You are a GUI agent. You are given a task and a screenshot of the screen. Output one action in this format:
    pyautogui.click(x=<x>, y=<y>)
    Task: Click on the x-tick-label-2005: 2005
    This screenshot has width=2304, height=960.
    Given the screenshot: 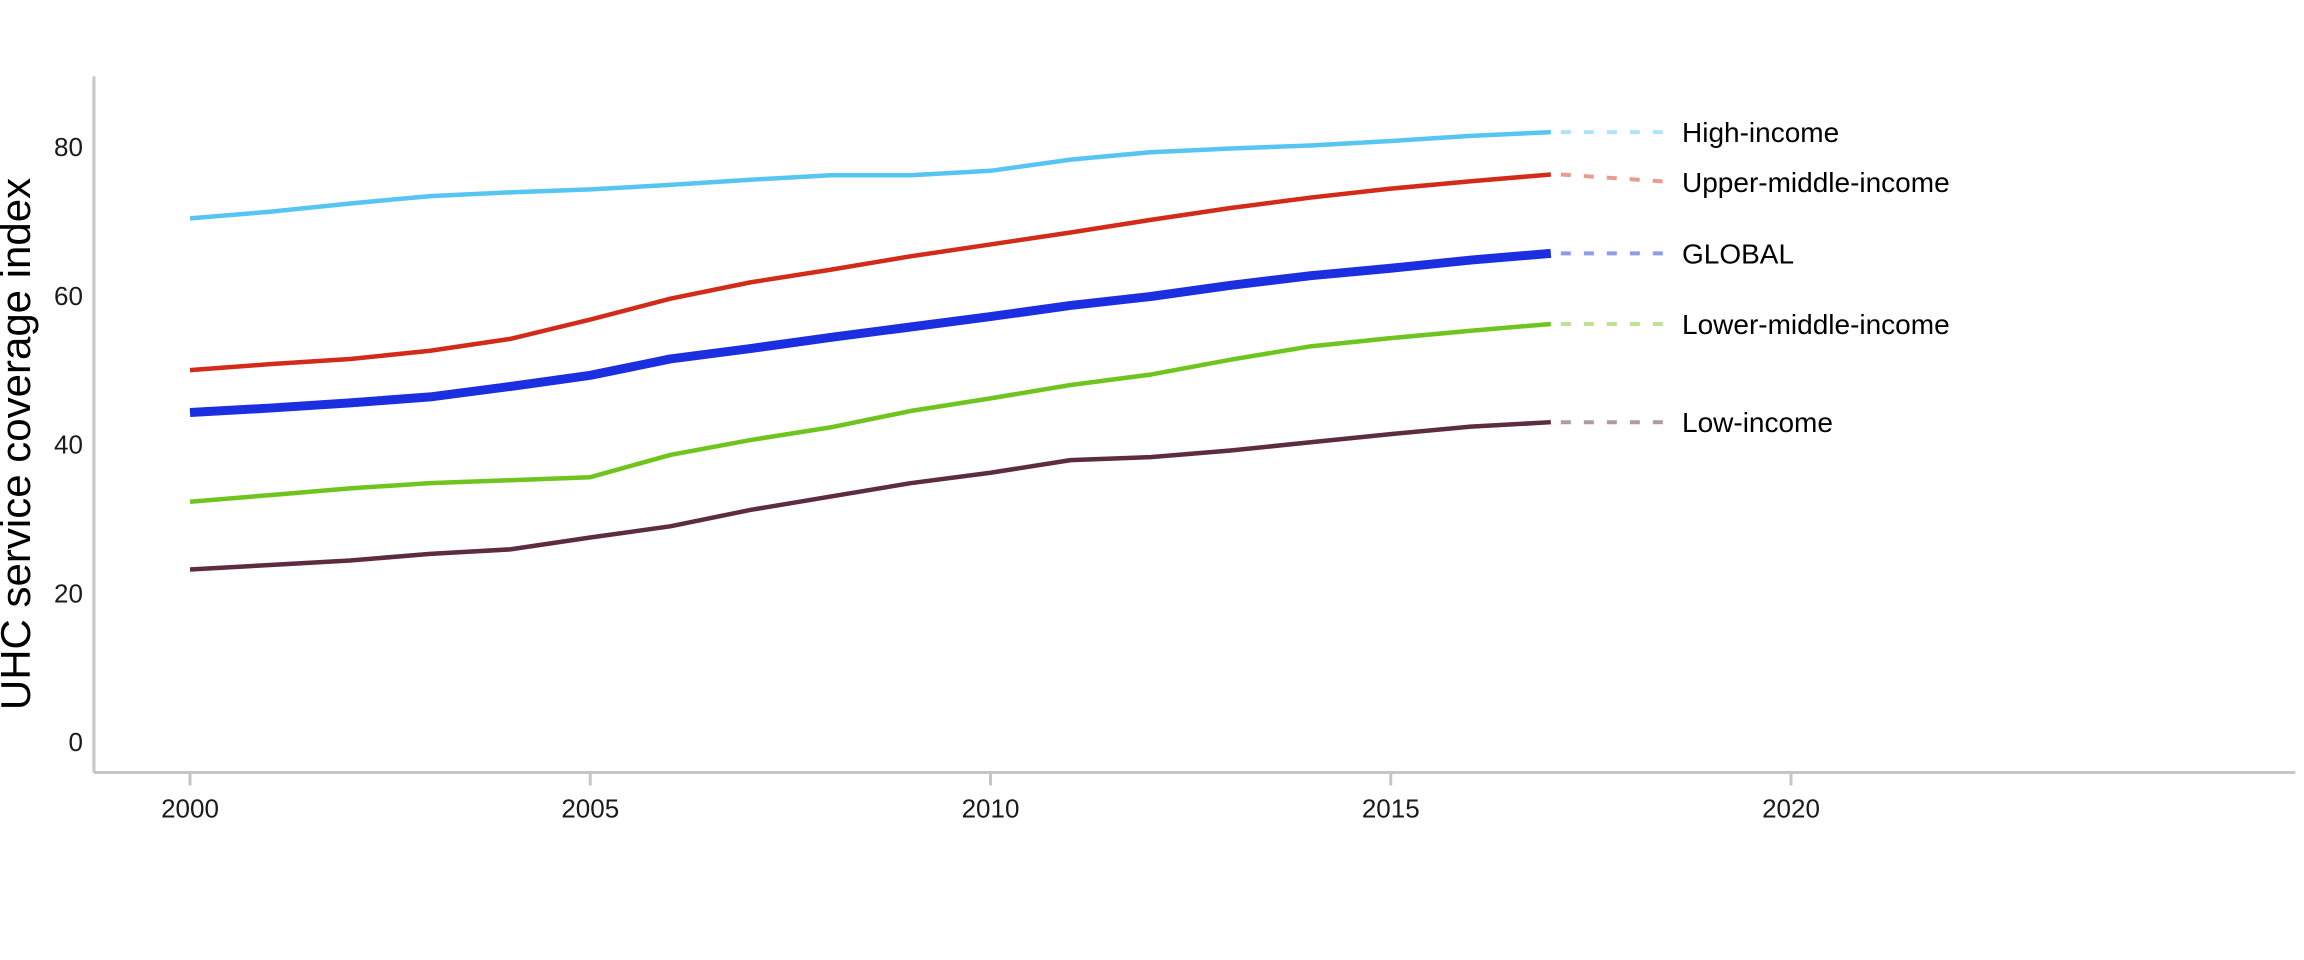 What is the action you would take?
    pyautogui.click(x=590, y=808)
    